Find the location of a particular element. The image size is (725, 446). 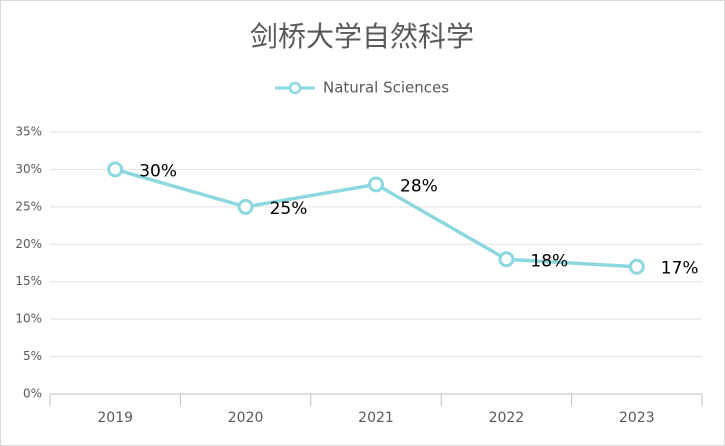

y-tick-label: 0% is located at coordinates (32, 394).